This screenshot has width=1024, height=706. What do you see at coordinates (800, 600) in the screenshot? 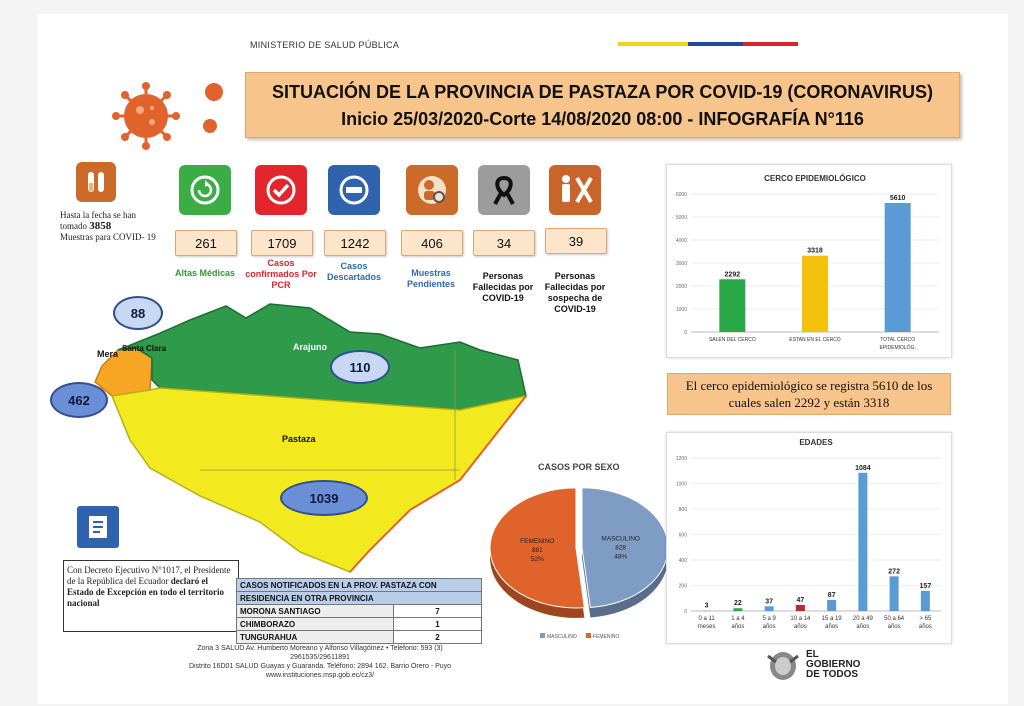
I see `data-label: 47` at bounding box center [800, 600].